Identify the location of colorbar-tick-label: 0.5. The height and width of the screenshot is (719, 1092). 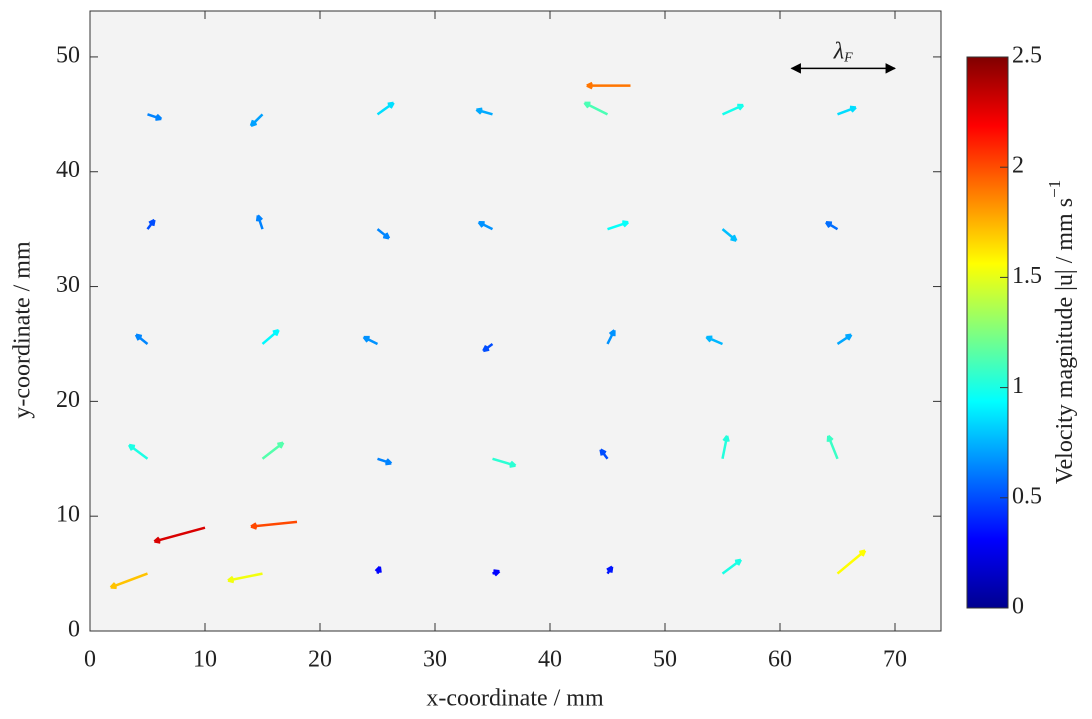
(1027, 496).